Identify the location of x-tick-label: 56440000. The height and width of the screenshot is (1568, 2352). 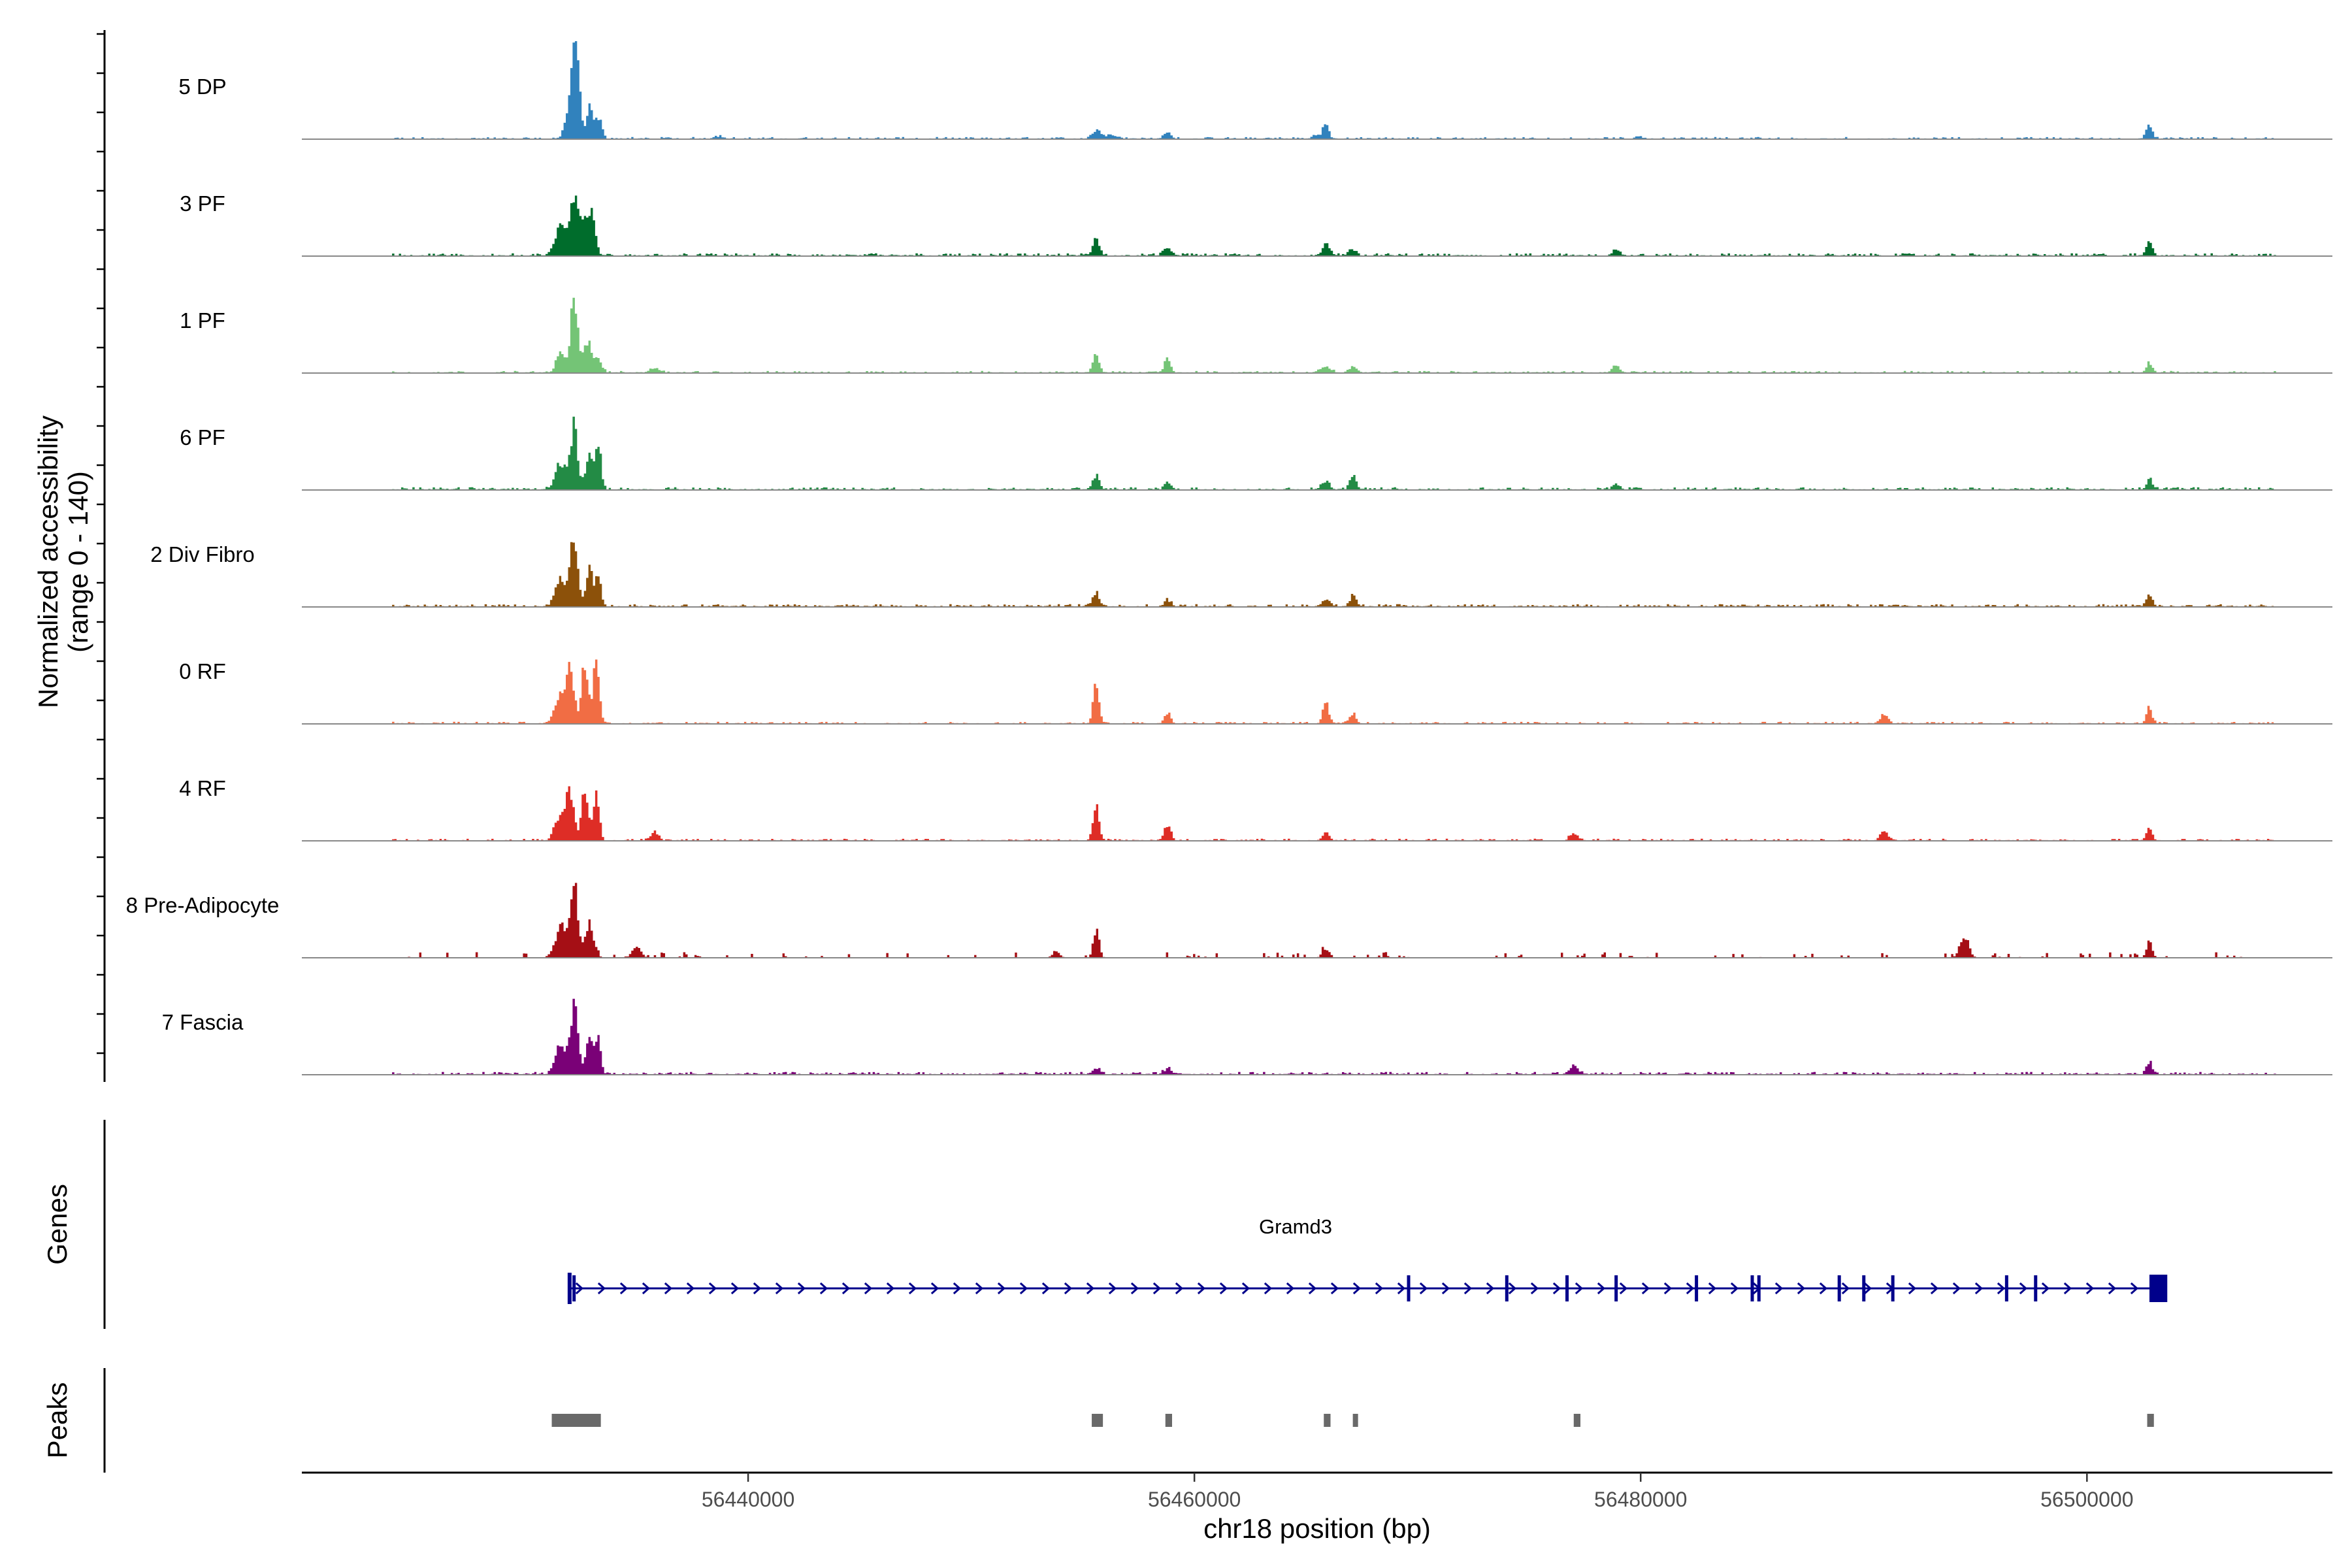
(748, 1499).